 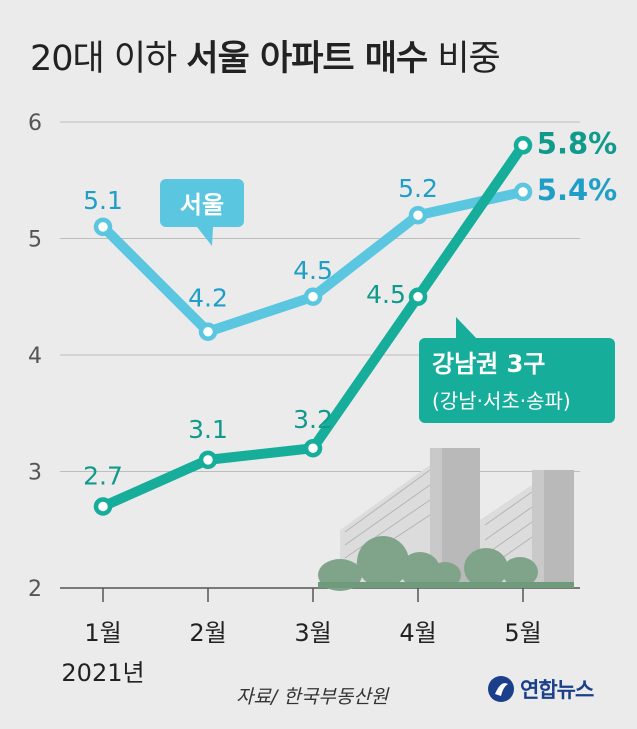 I want to click on y-tick-label: 5, so click(x=35, y=240).